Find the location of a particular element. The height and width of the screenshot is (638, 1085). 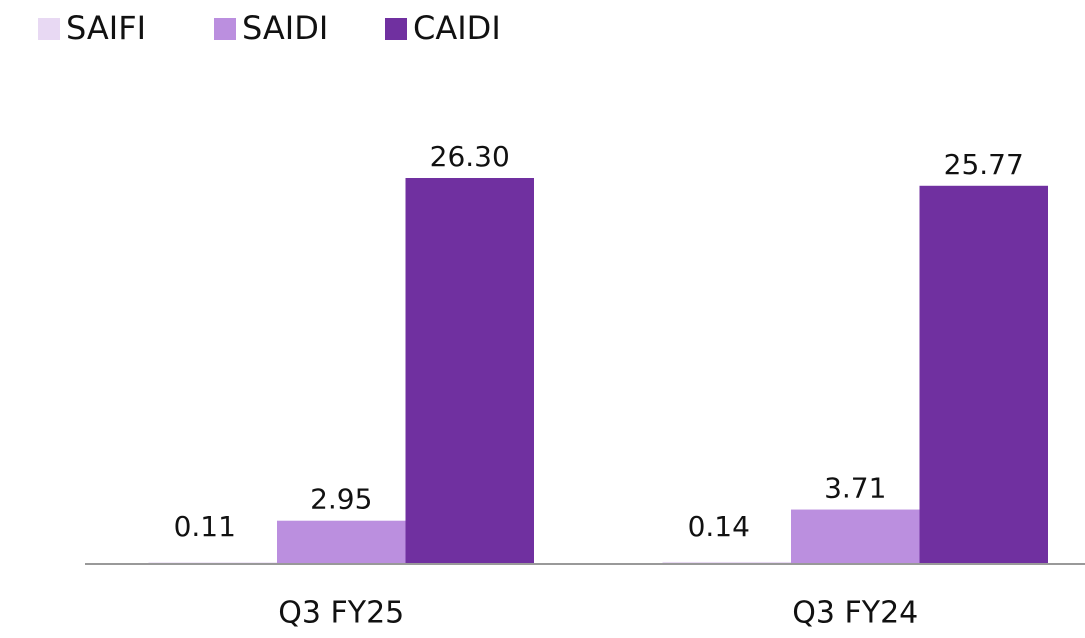

x-tick-label: Q3 FY25 is located at coordinates (341, 613).